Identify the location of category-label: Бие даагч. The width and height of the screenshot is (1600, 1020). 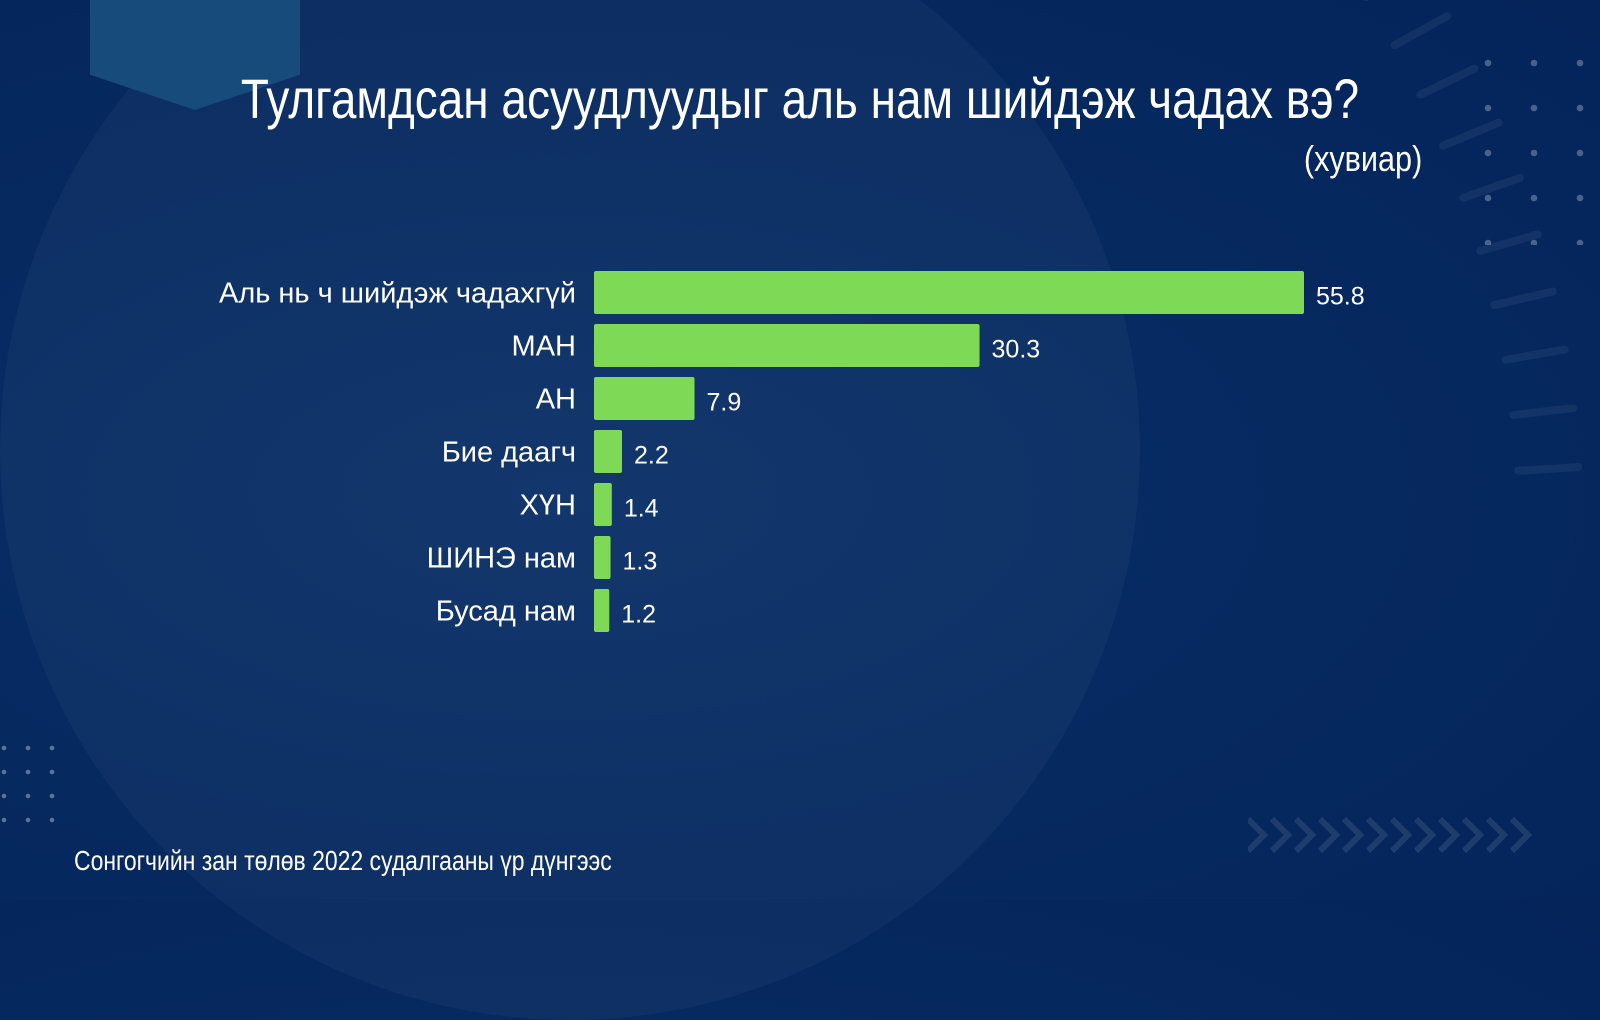
(509, 453).